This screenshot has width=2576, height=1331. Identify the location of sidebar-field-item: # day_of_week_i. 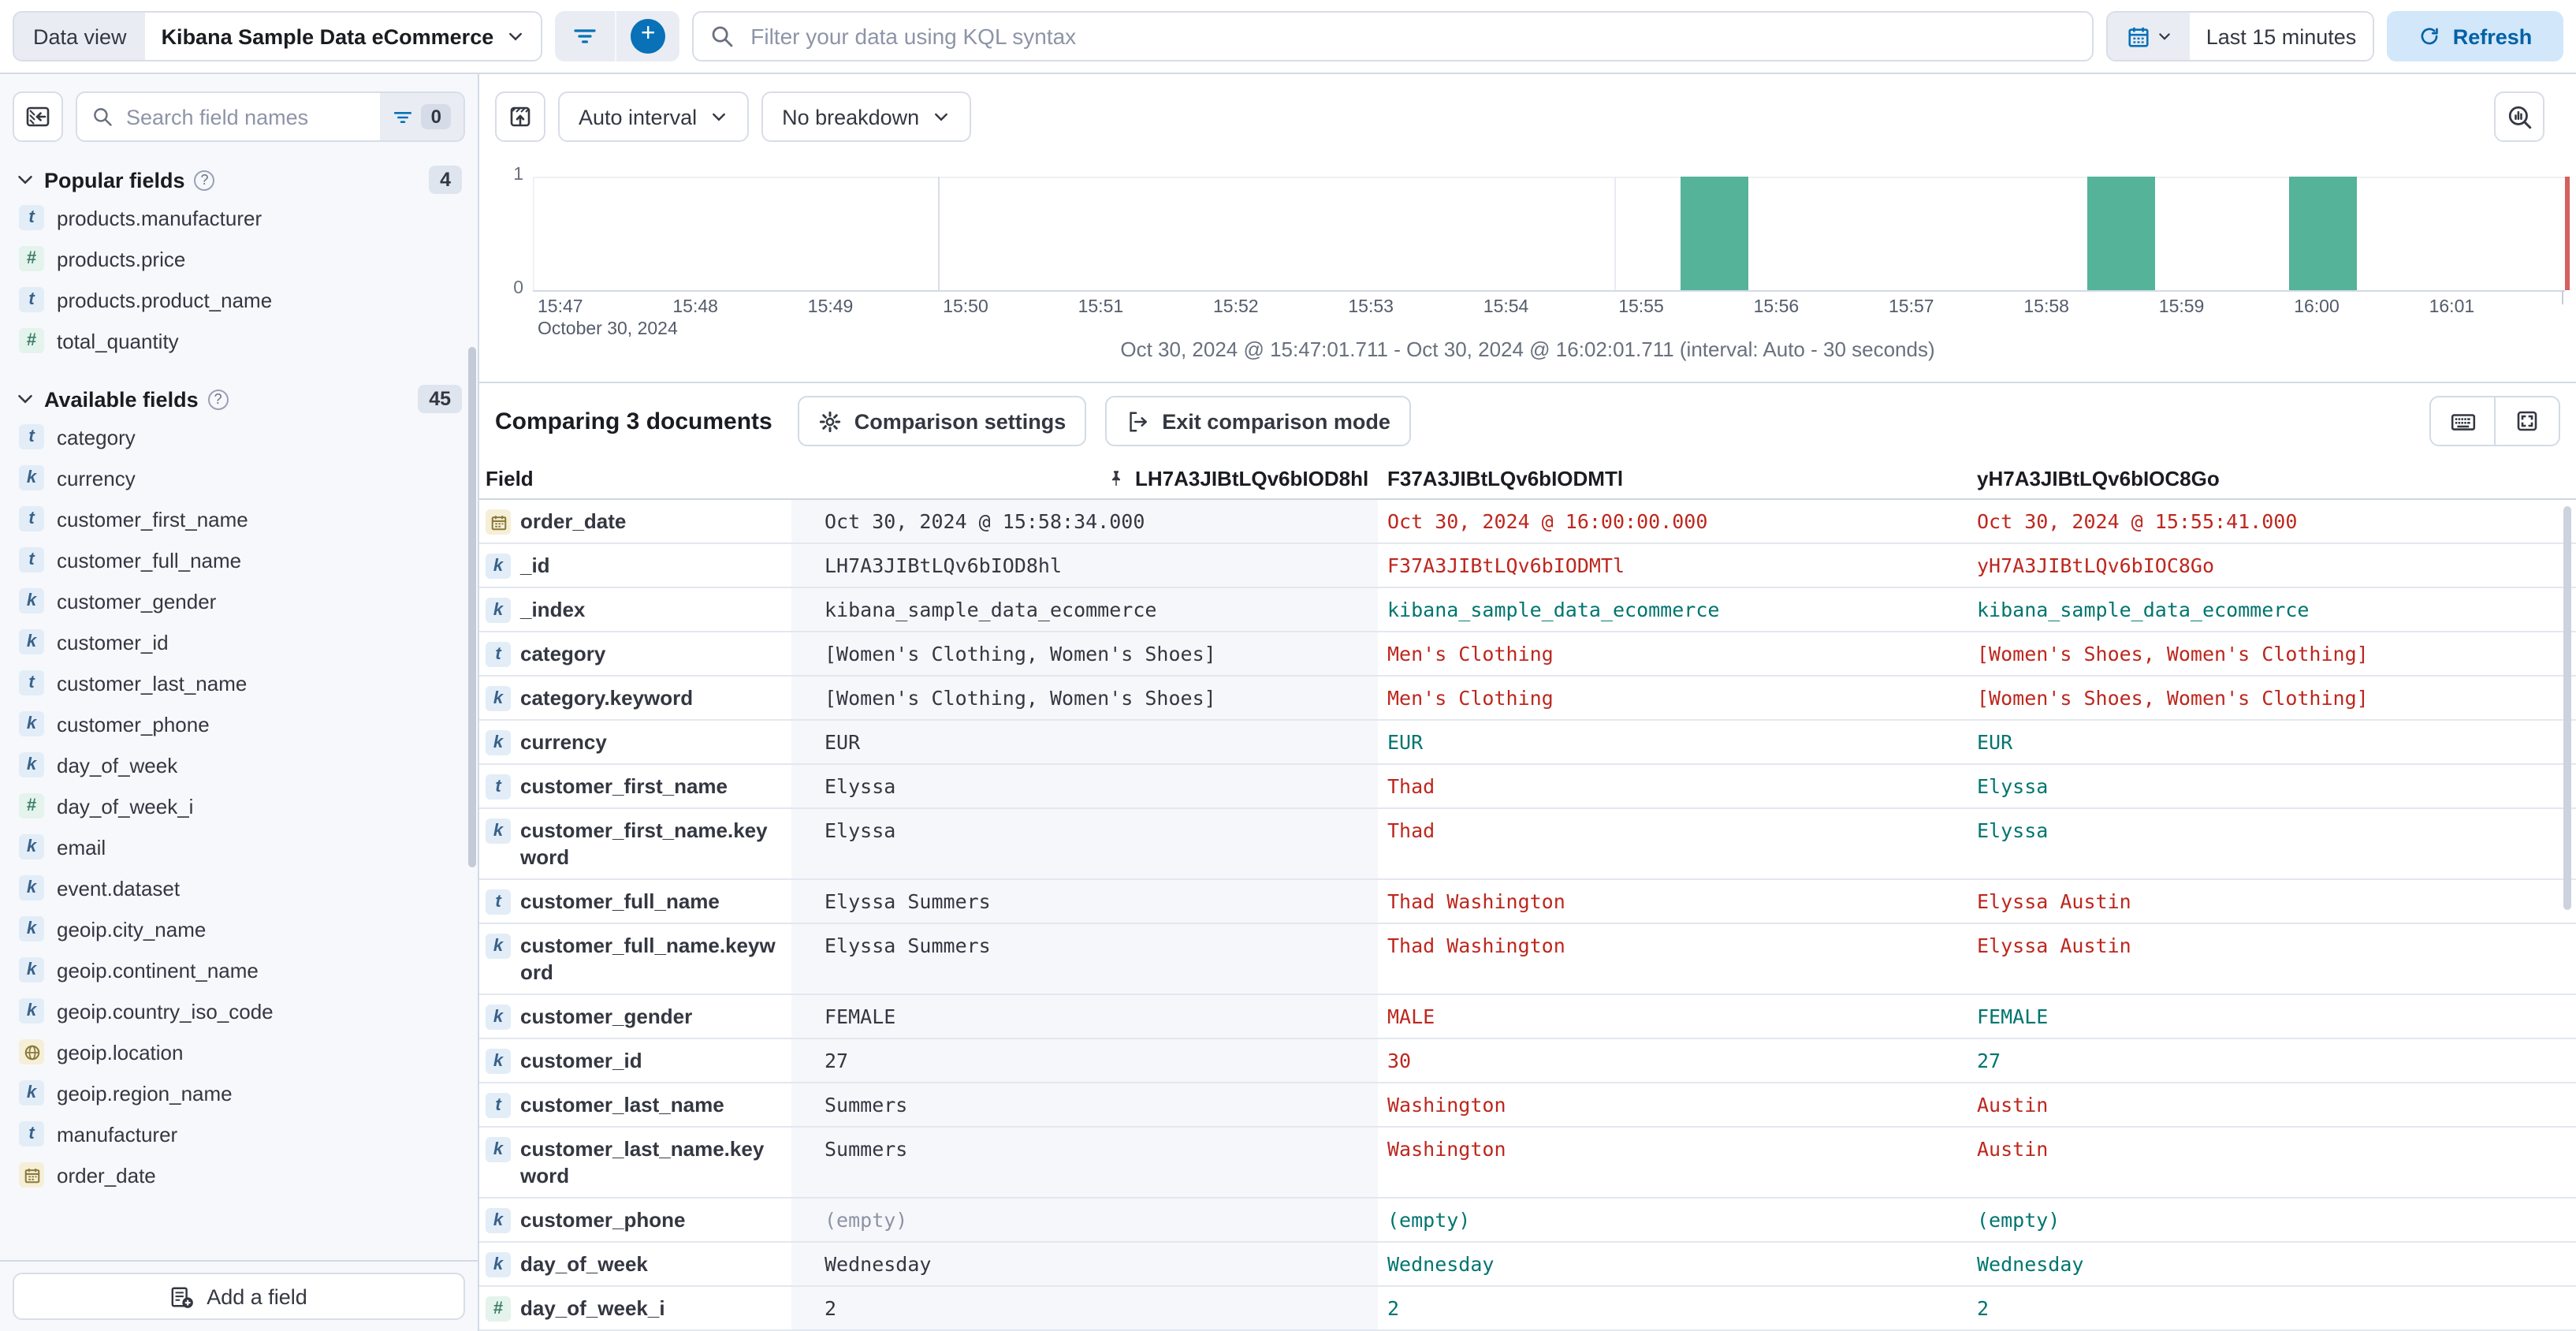
(239, 805).